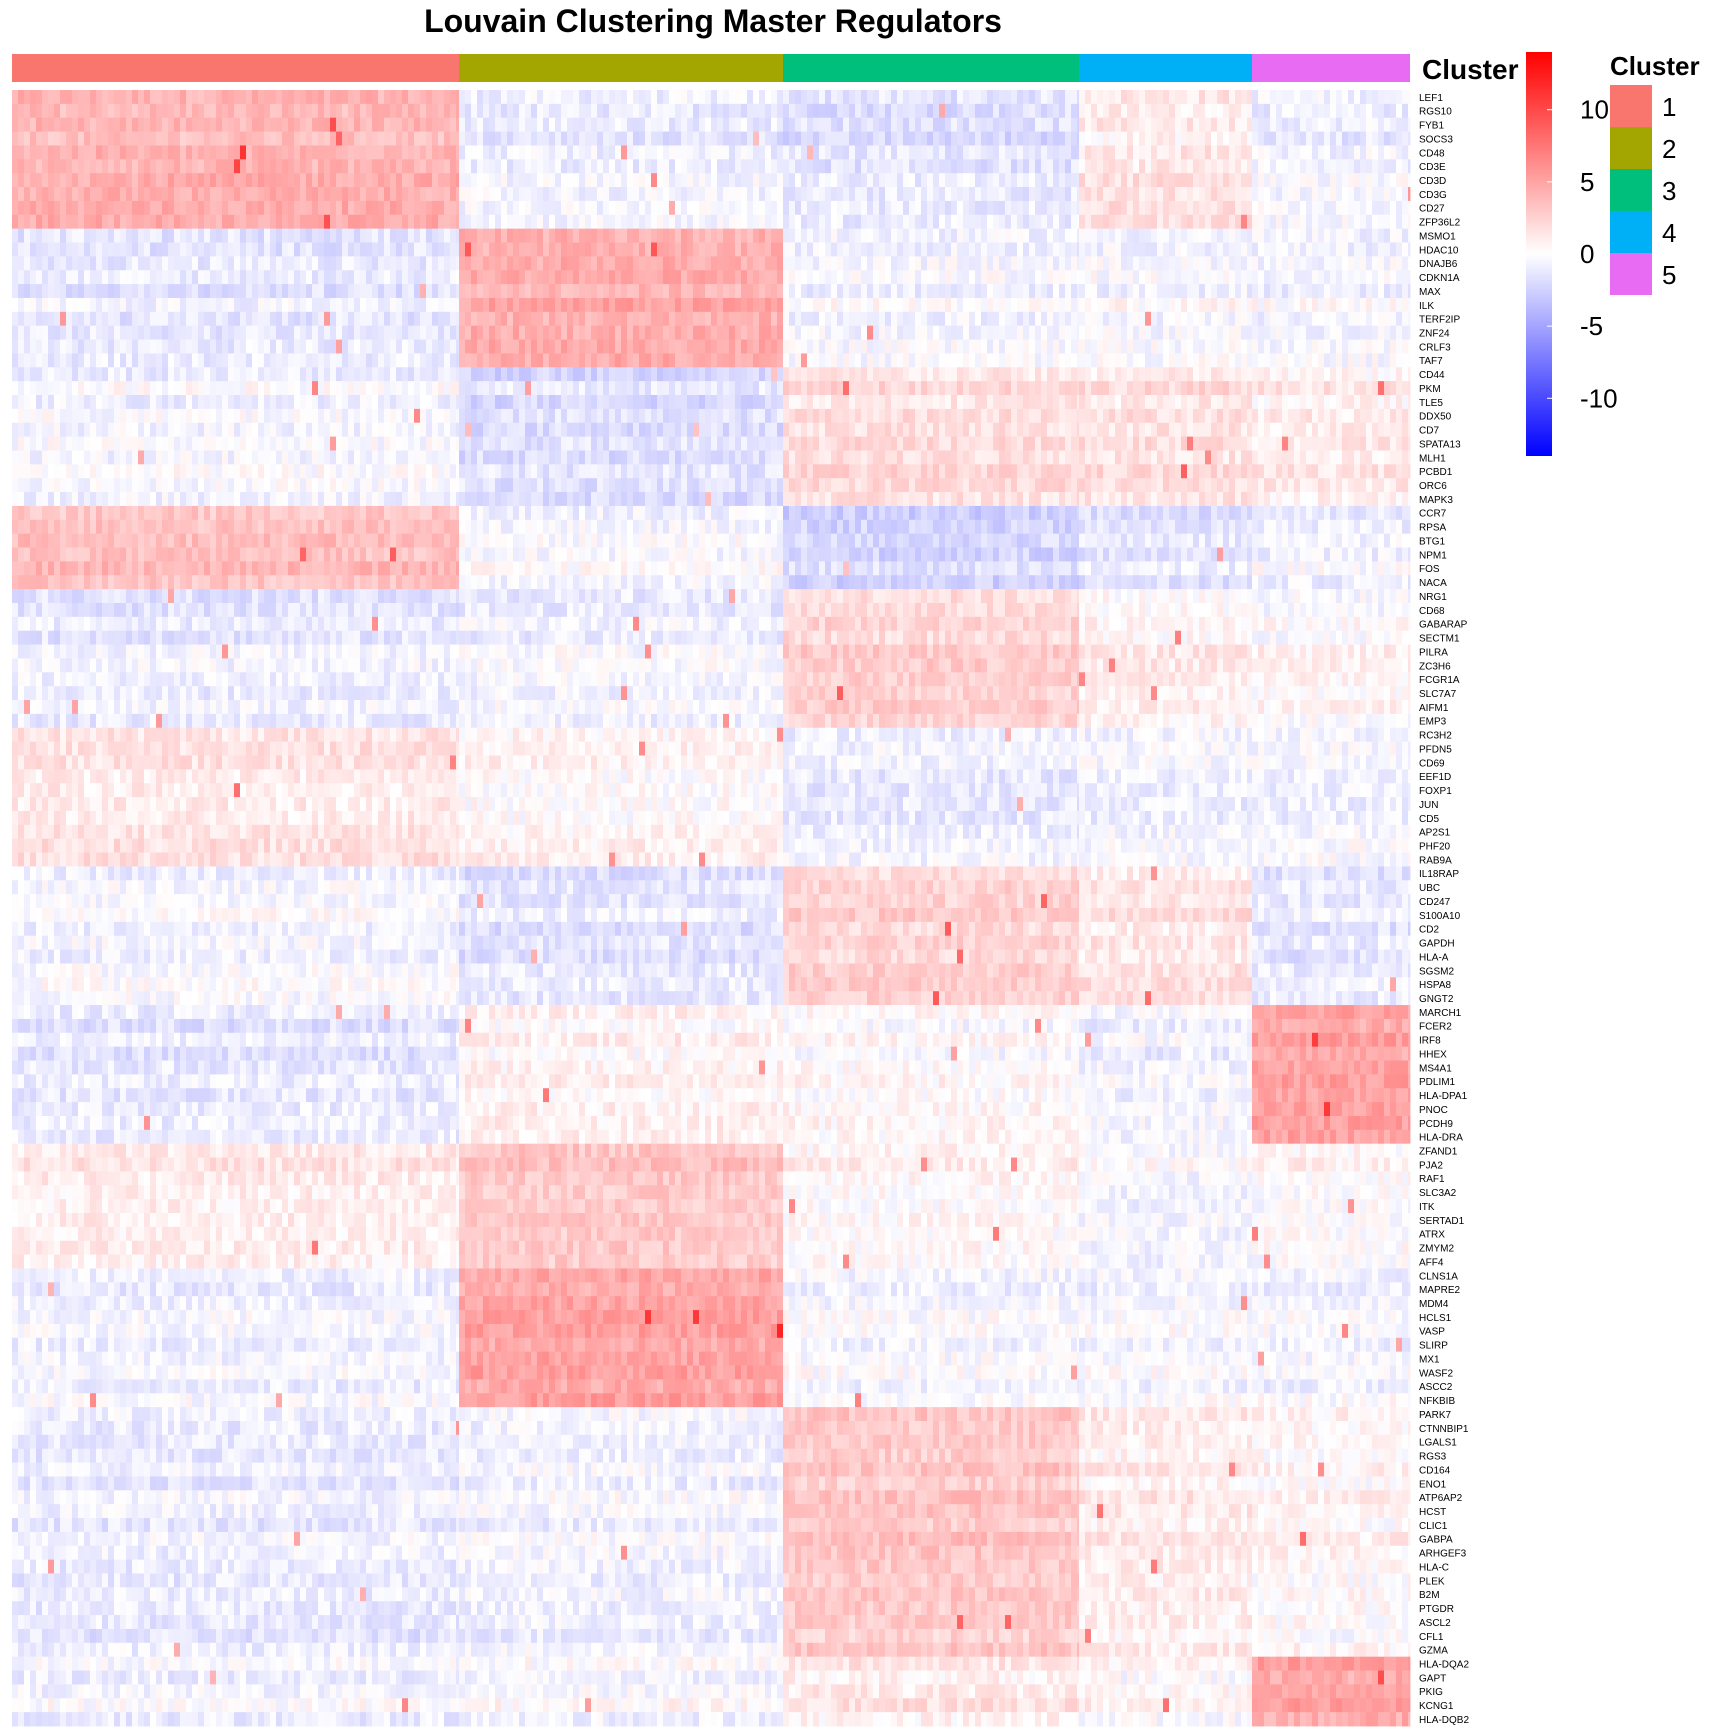  I want to click on gene-label: CTNNBIP1, so click(1444, 1429).